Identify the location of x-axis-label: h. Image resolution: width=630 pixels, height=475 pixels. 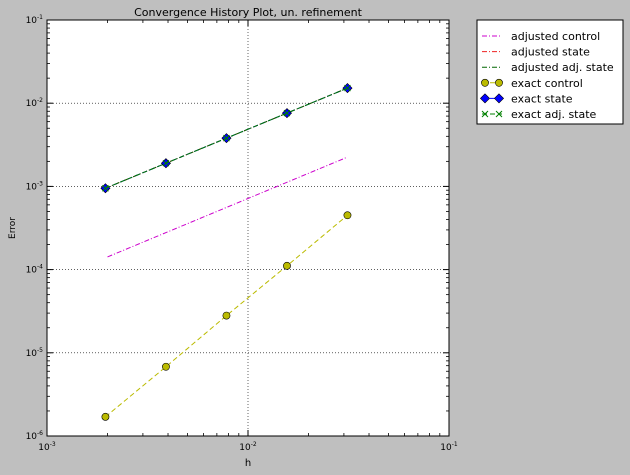
(248, 463).